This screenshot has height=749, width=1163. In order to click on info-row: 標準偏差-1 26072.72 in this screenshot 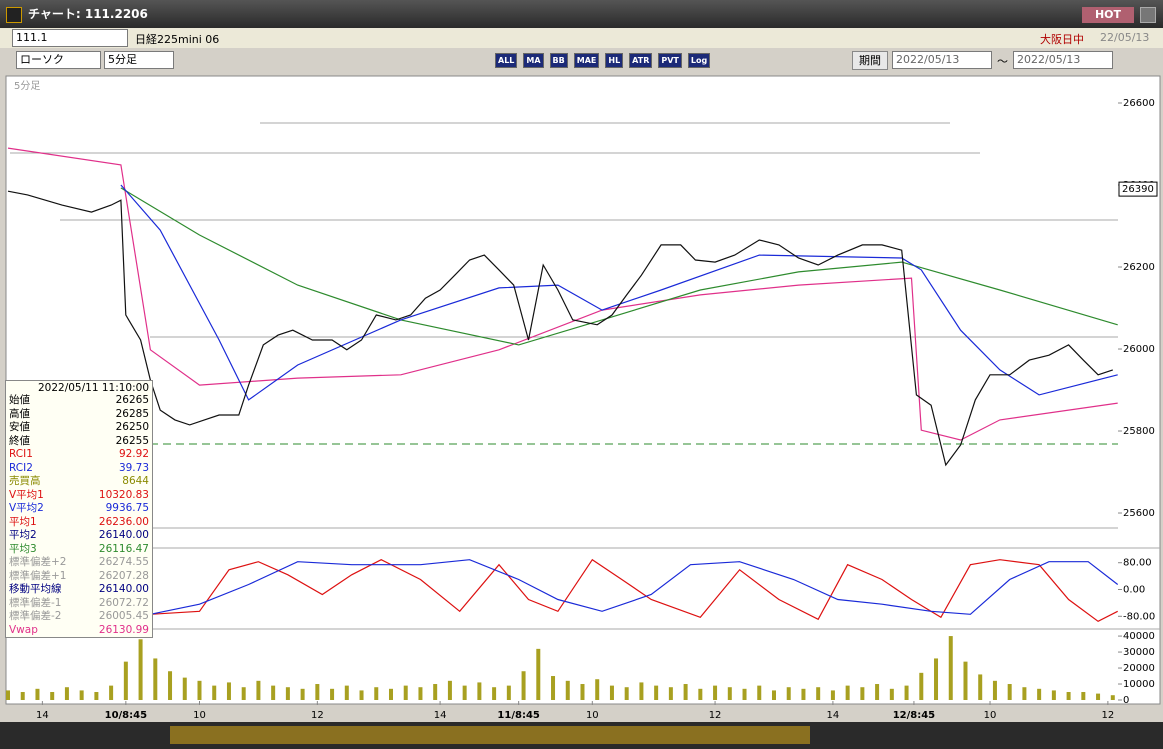, I will do `click(79, 604)`.